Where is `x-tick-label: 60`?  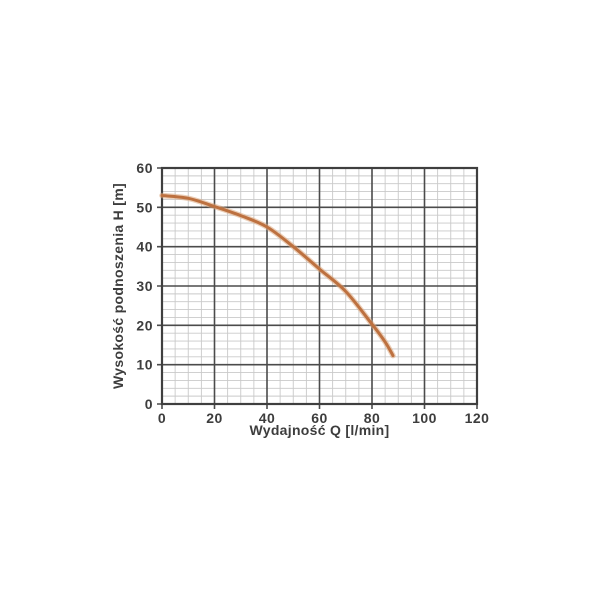 x-tick-label: 60 is located at coordinates (319, 418).